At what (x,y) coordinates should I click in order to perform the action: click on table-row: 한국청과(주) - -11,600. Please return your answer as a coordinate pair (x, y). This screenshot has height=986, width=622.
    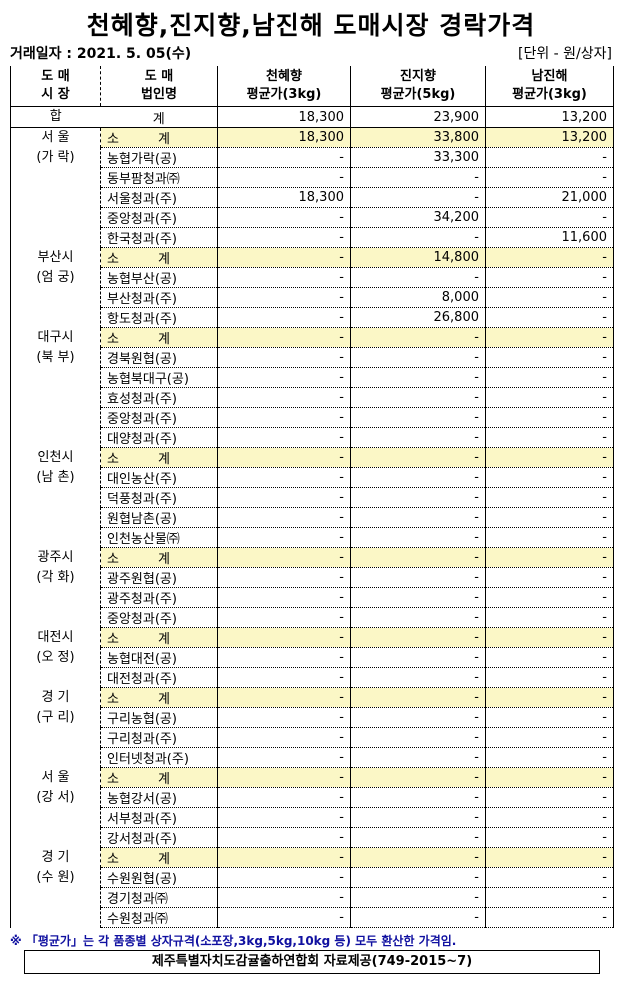
    Looking at the image, I should click on (312, 237).